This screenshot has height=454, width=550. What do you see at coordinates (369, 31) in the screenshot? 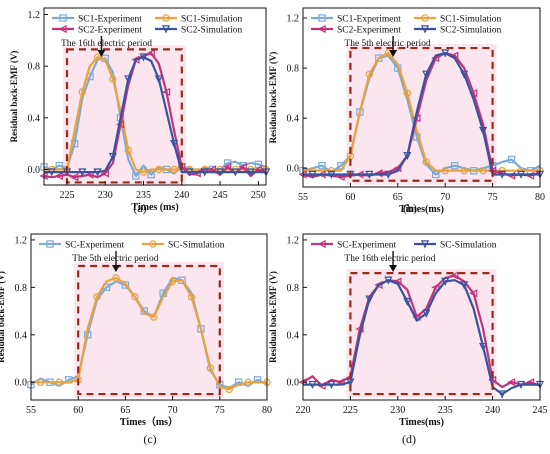
I see `legend-label: SC2-Experiment` at bounding box center [369, 31].